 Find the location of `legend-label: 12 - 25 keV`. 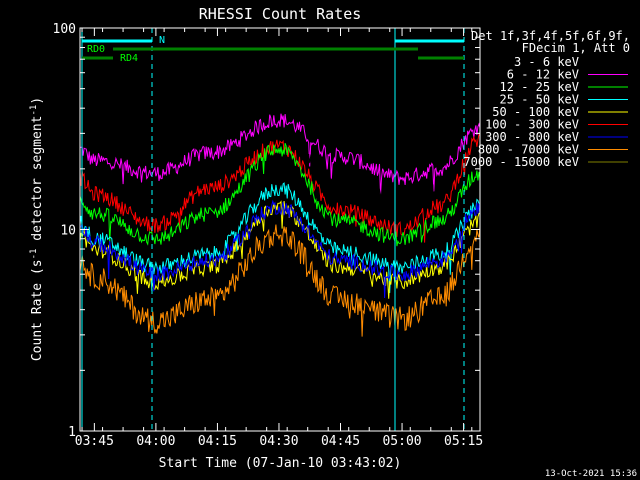

legend-label: 12 - 25 keV is located at coordinates (539, 87).